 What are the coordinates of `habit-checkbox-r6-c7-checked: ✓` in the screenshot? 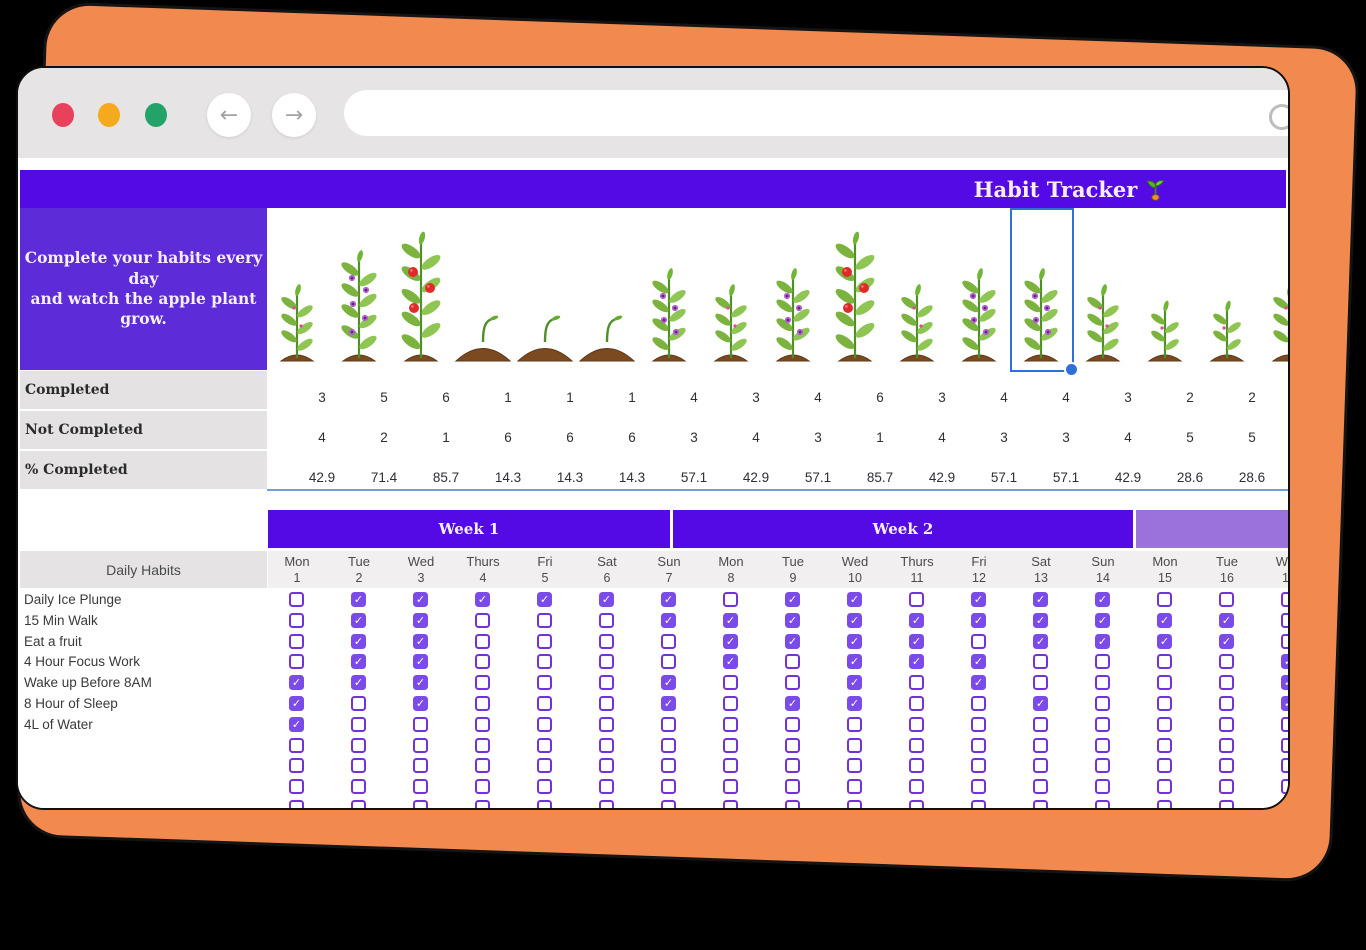 It's located at (668, 703).